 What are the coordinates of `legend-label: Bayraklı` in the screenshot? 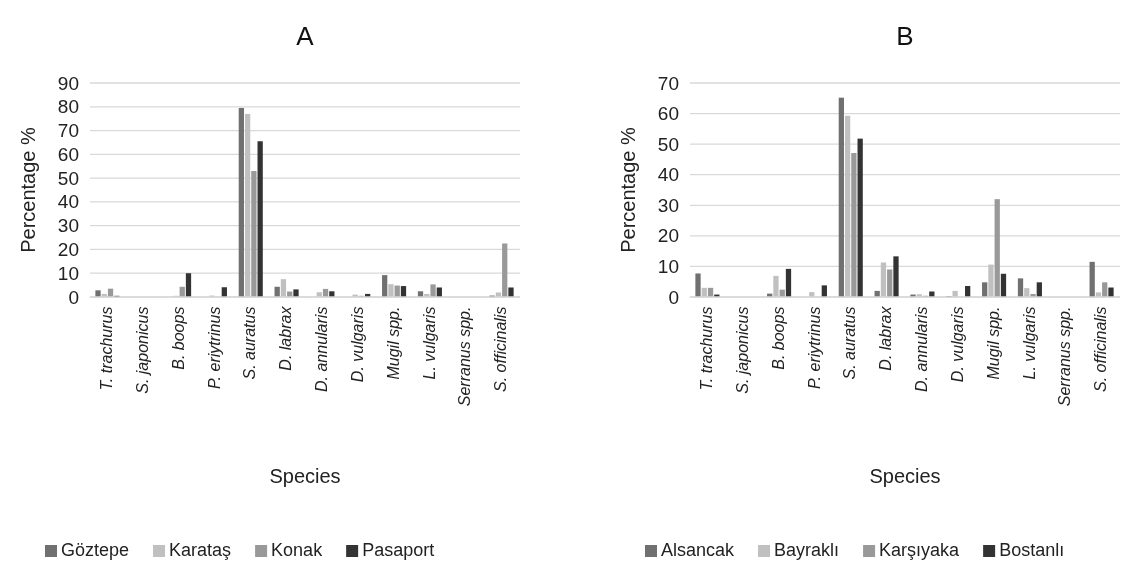 It's located at (807, 549).